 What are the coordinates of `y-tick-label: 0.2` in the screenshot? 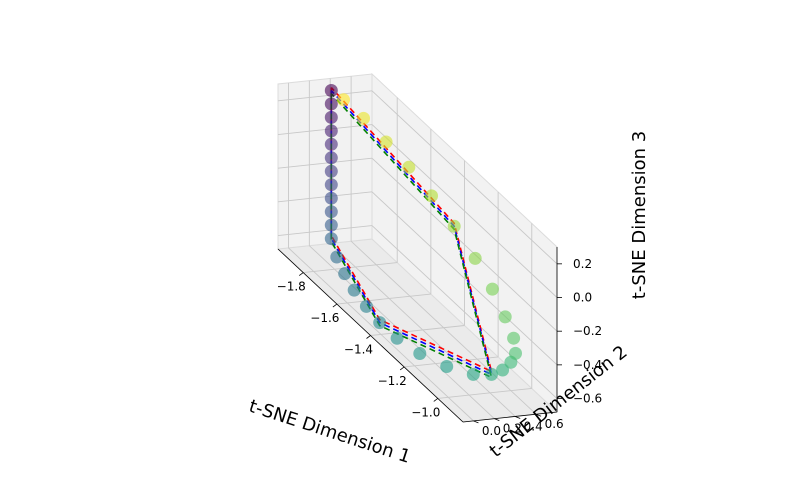 It's located at (512, 429).